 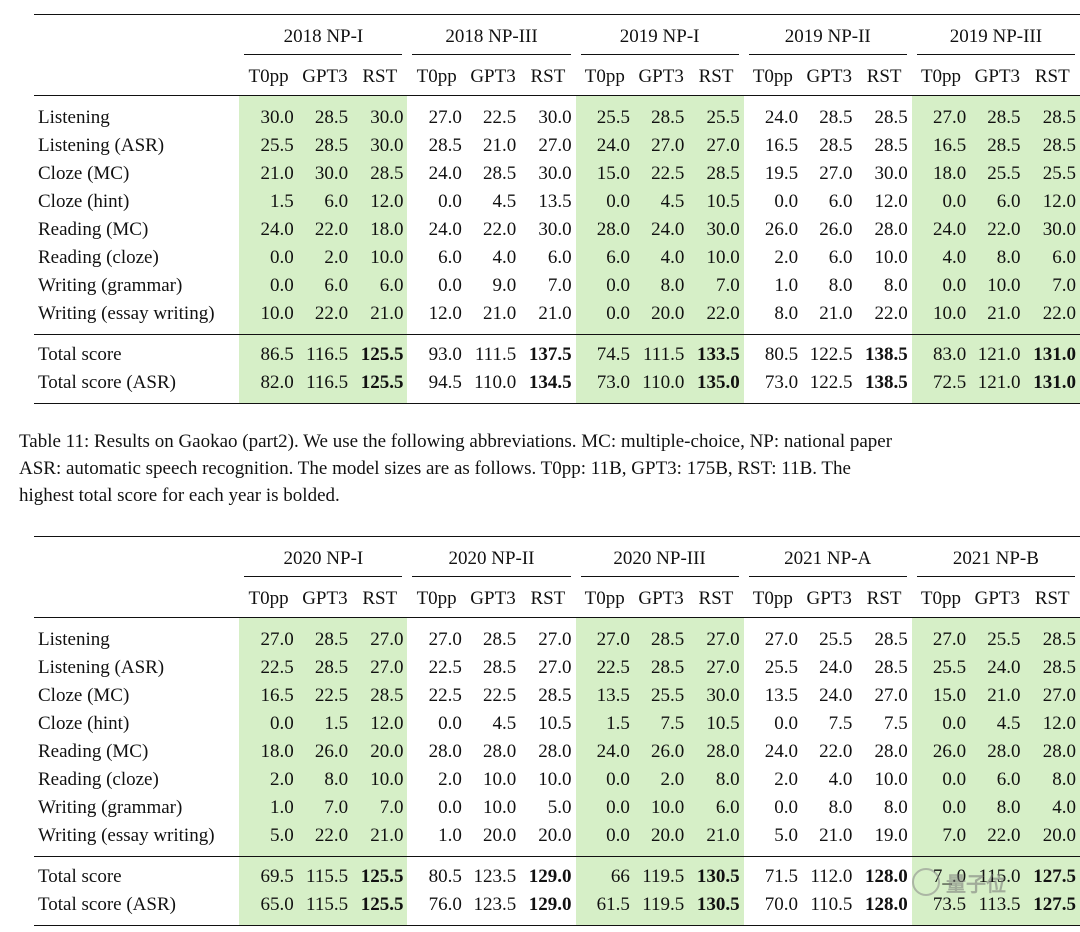 I want to click on corner-cell, so click(x=137, y=36).